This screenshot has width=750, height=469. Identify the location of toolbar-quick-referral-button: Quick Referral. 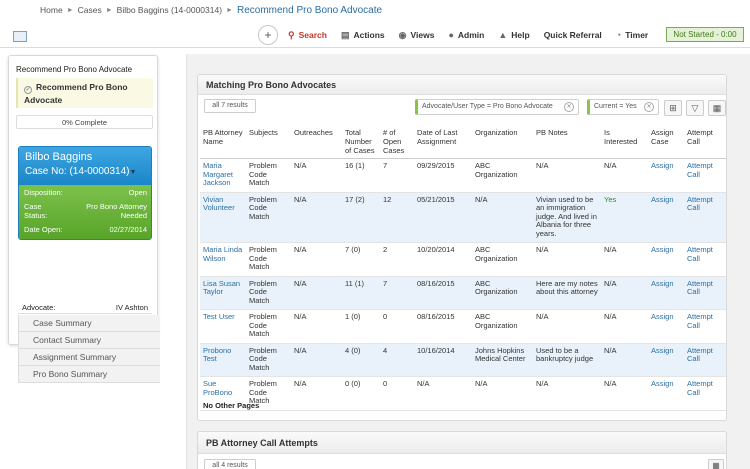
(573, 35).